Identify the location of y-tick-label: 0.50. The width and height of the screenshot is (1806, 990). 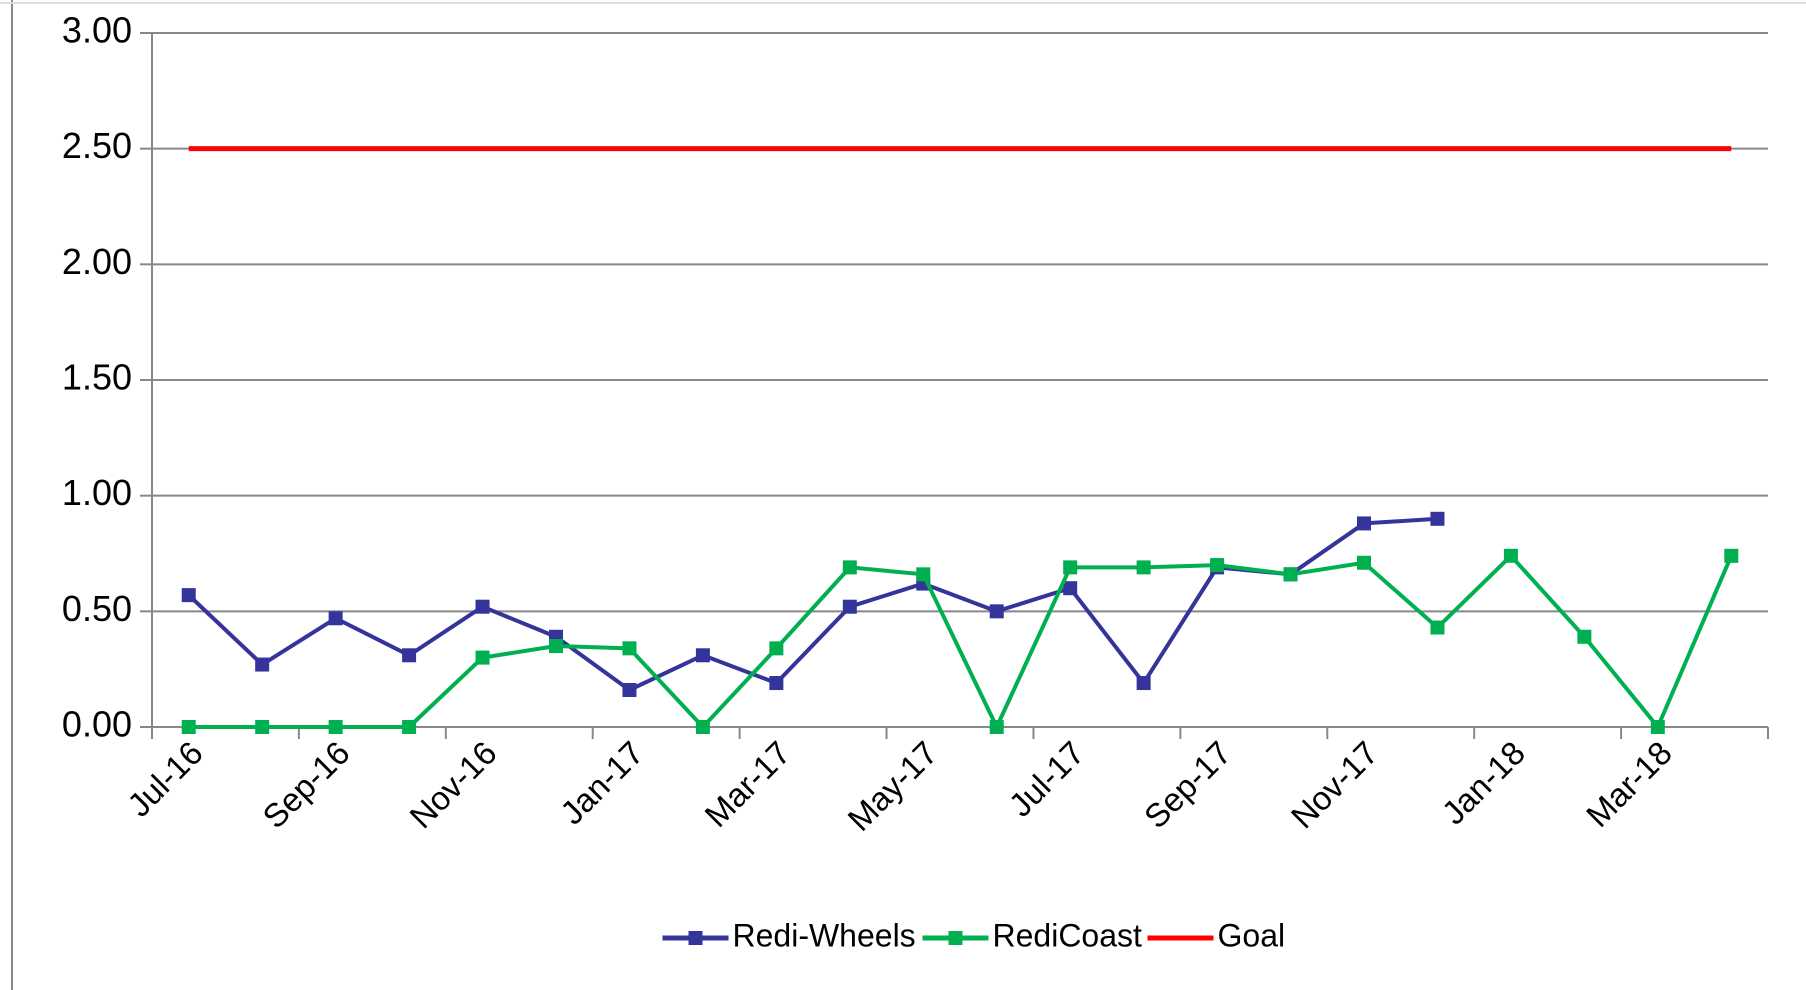
(97, 608).